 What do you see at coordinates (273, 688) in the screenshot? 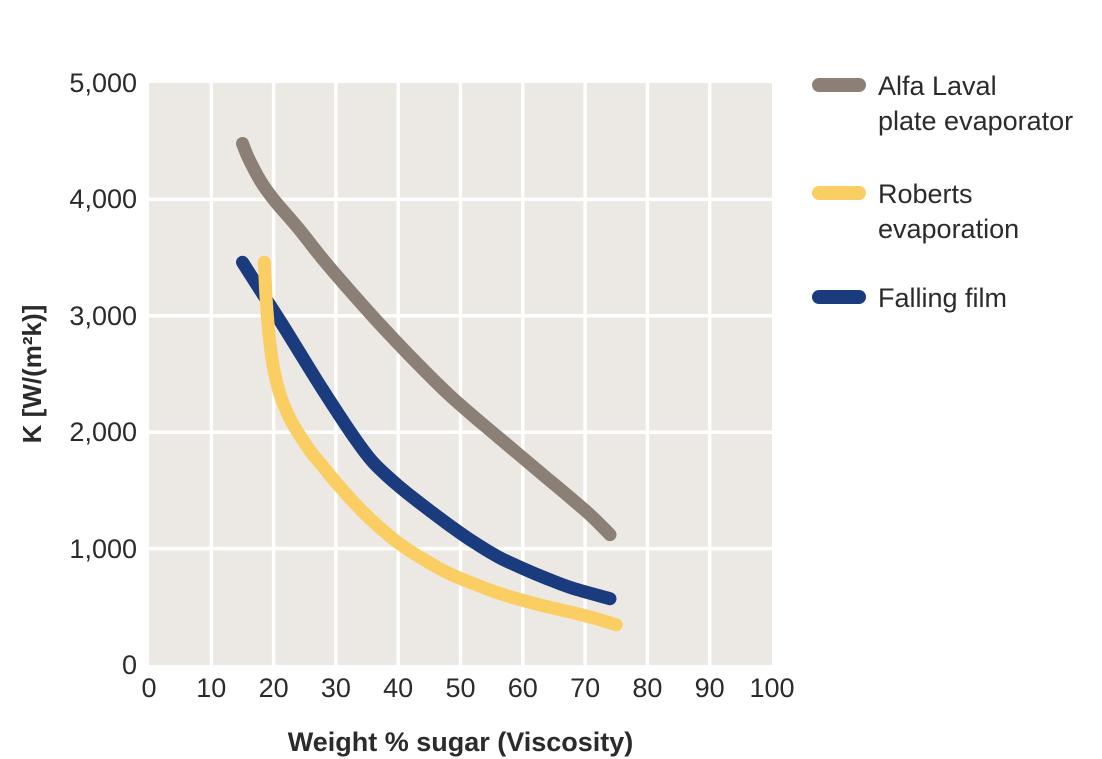
I see `x-tick-label-20: 20` at bounding box center [273, 688].